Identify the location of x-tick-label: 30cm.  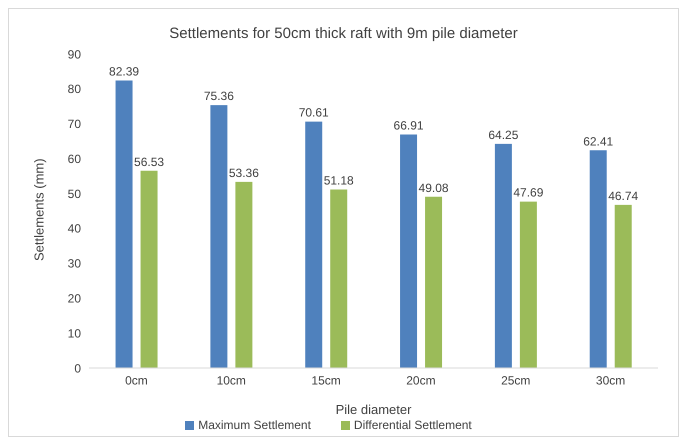
(611, 381).